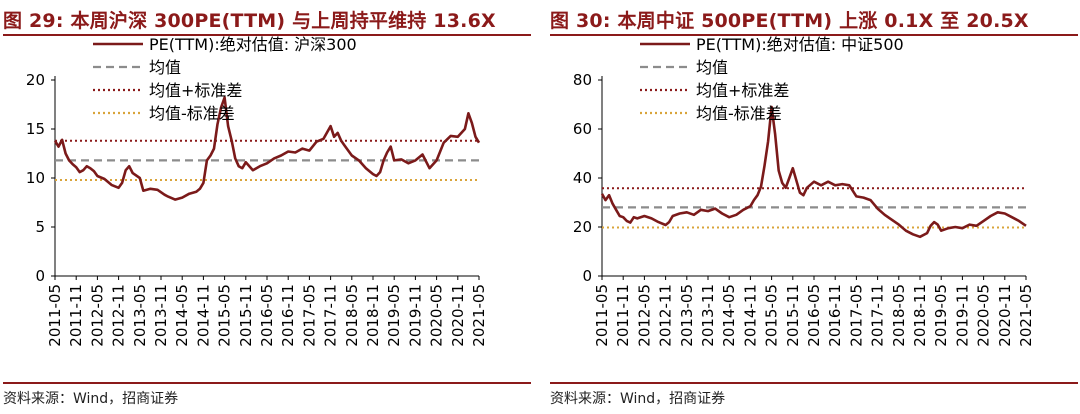  I want to click on y-tick-label: 80, so click(582, 80).